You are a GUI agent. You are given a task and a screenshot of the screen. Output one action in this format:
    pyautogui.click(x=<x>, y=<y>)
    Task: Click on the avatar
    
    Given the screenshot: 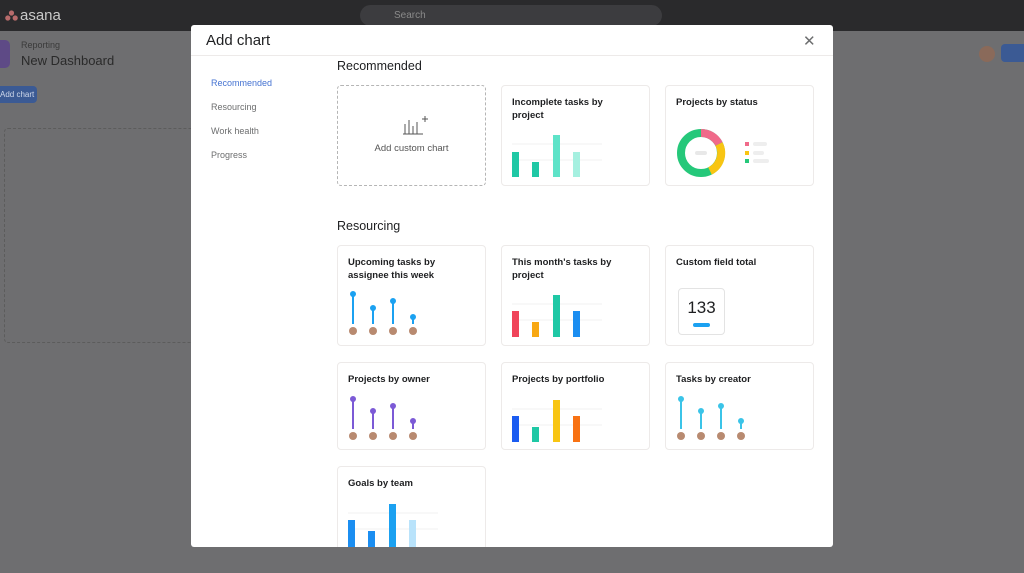 What is the action you would take?
    pyautogui.click(x=987, y=54)
    